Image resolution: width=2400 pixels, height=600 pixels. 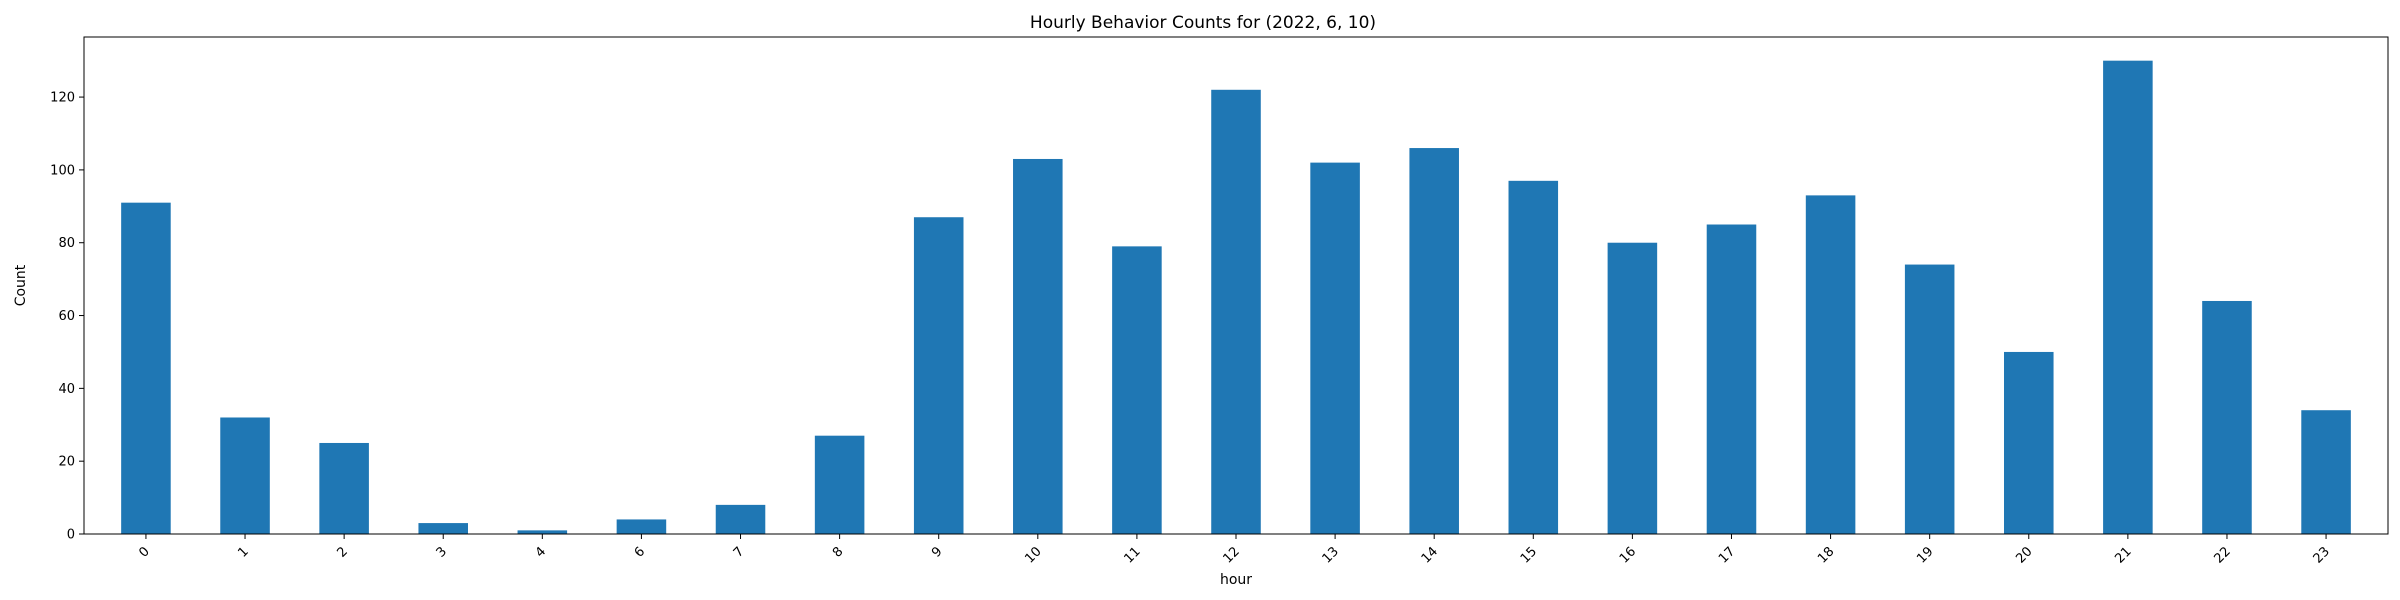 What do you see at coordinates (62, 170) in the screenshot?
I see `y-tick-label: 100` at bounding box center [62, 170].